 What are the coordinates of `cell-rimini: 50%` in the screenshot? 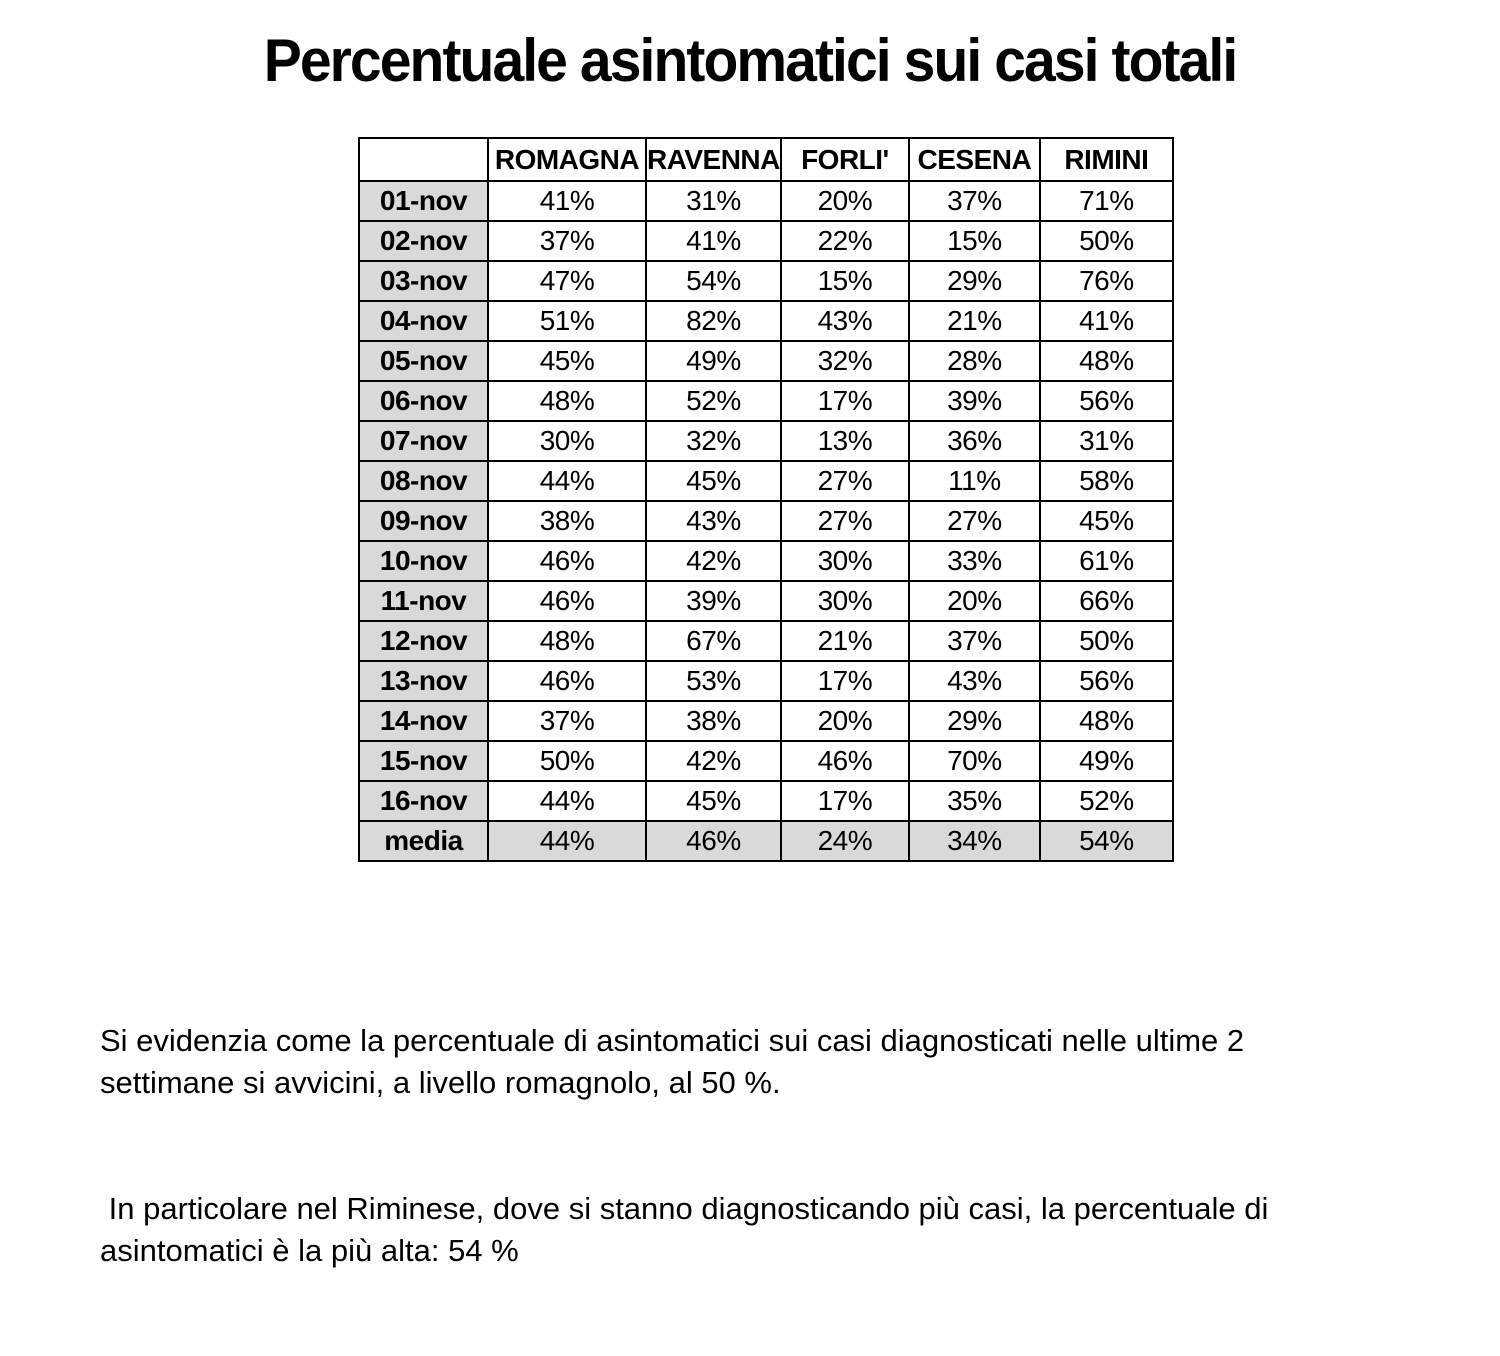 It's located at (1106, 241).